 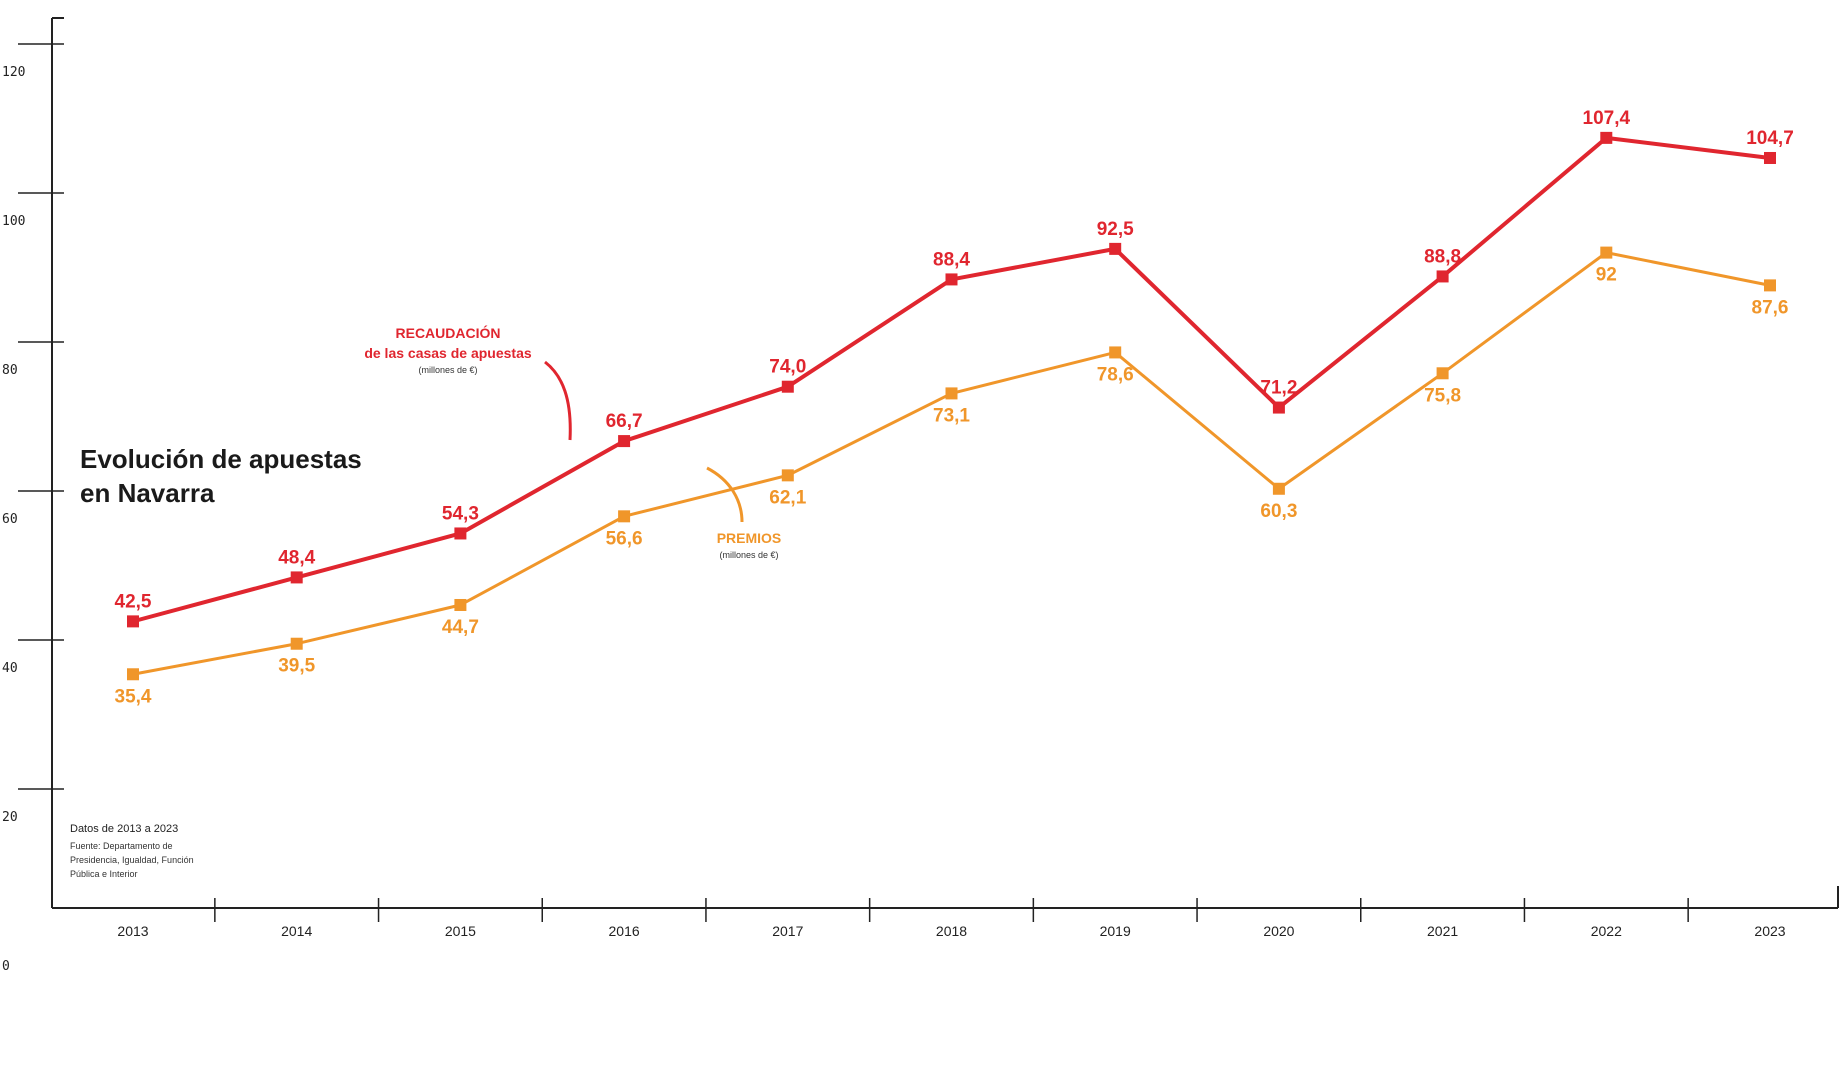 What do you see at coordinates (1769, 931) in the screenshot?
I see `x-tick-label: 2023` at bounding box center [1769, 931].